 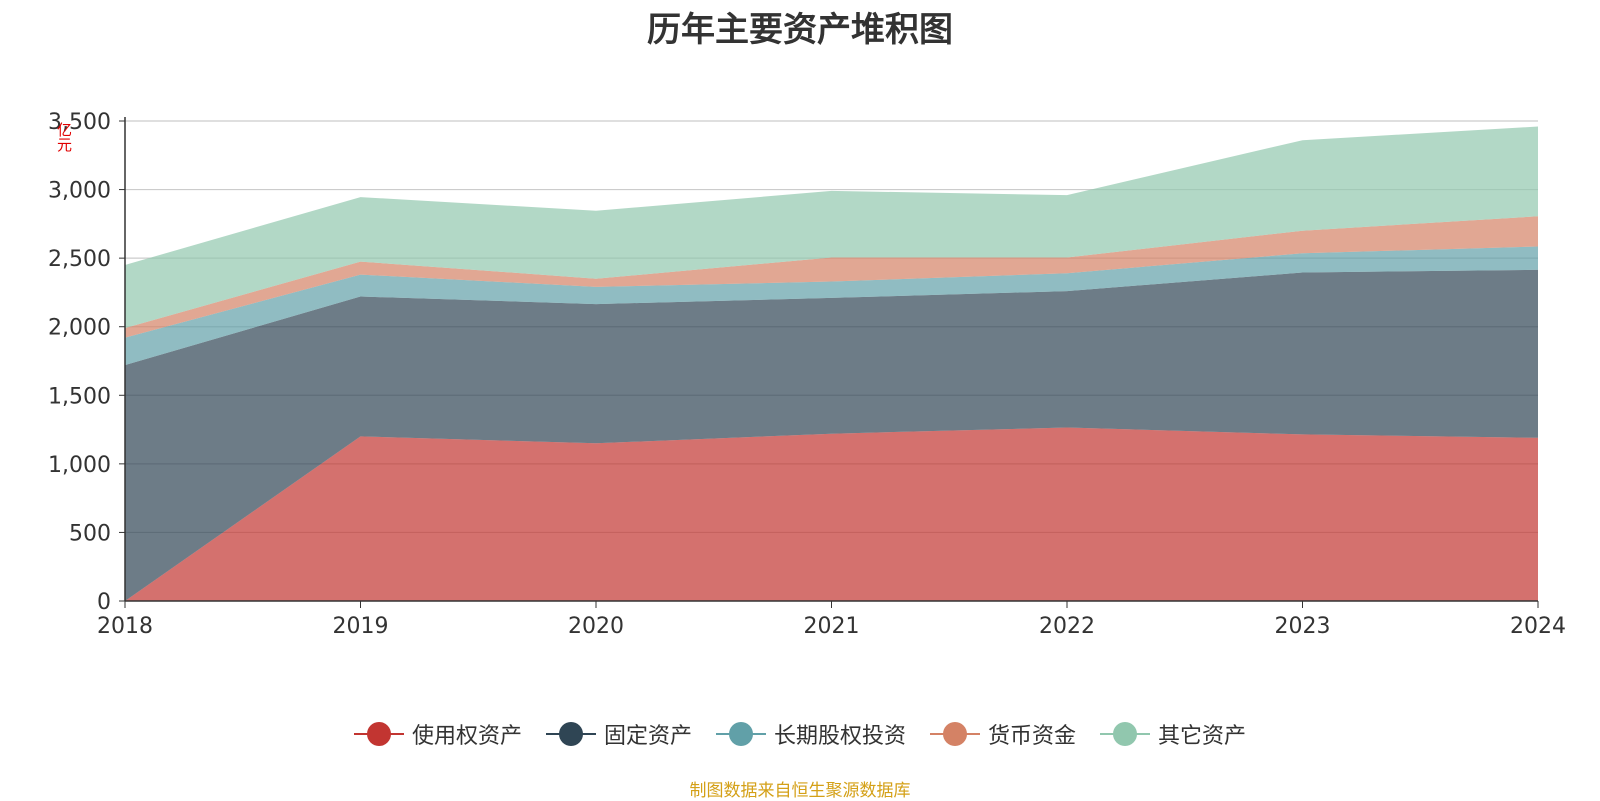 What do you see at coordinates (79, 396) in the screenshot?
I see `y-tick-label: 1,500` at bounding box center [79, 396].